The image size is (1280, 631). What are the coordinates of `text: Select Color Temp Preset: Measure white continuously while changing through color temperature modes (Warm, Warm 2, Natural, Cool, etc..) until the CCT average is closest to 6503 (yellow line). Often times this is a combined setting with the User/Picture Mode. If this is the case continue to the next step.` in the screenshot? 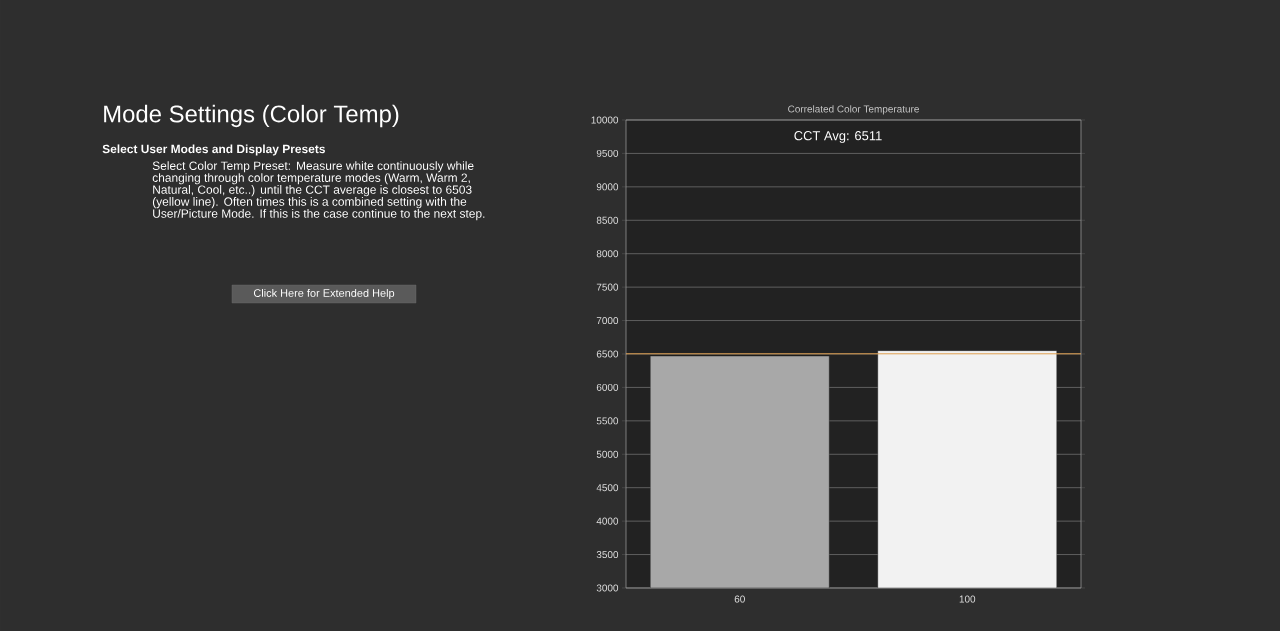 It's located at (318, 191).